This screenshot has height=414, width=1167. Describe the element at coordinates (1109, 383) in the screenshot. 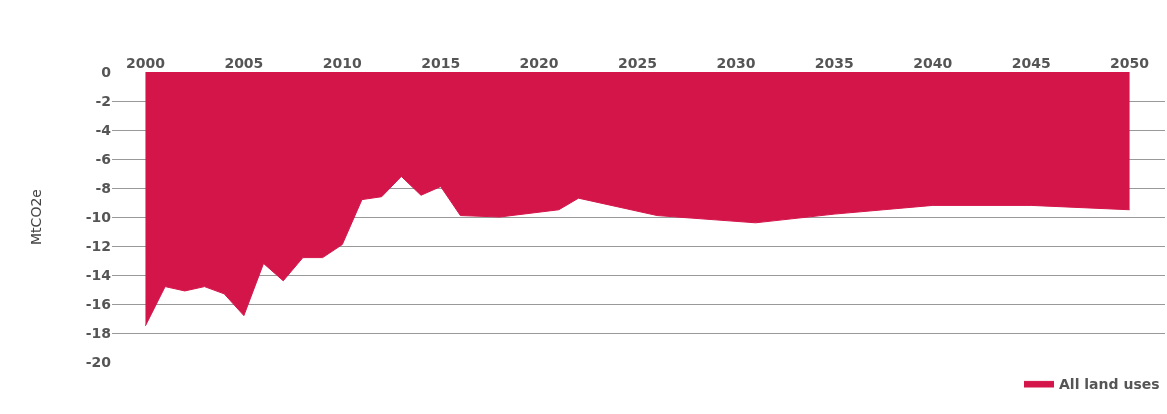

I see `legend-label: All land uses` at that location.